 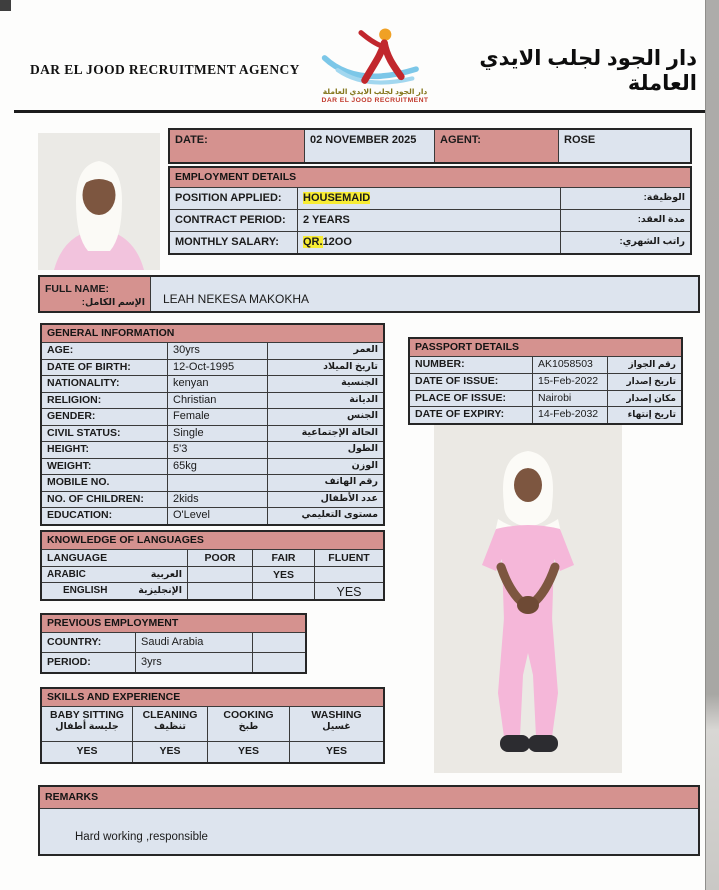 I want to click on cooking-value: YES, so click(x=248, y=752).